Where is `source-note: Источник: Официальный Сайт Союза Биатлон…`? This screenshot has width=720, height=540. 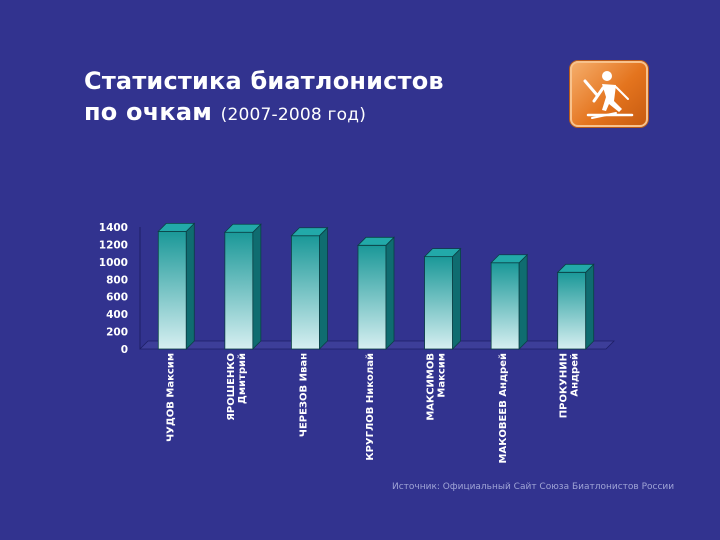
source-note: Источник: Официальный Сайт Союза Биатлон… is located at coordinates (533, 487).